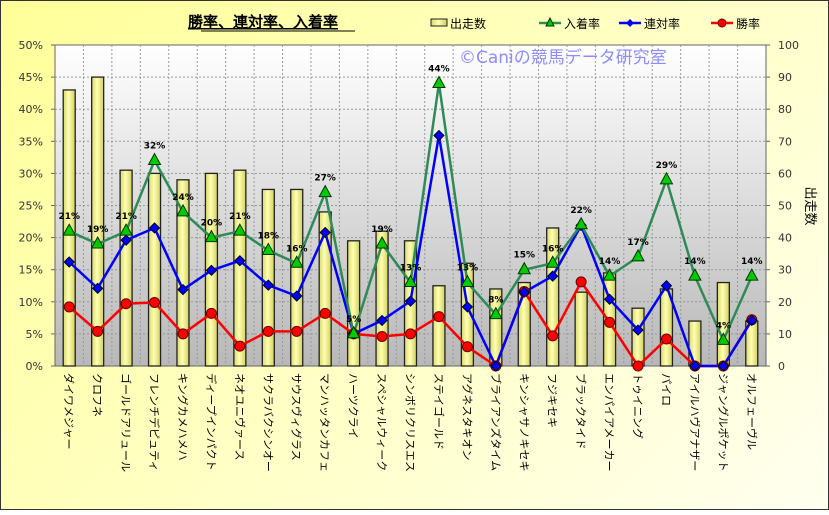  Describe the element at coordinates (31, 238) in the screenshot. I see `left-tick-label: 20%` at that location.